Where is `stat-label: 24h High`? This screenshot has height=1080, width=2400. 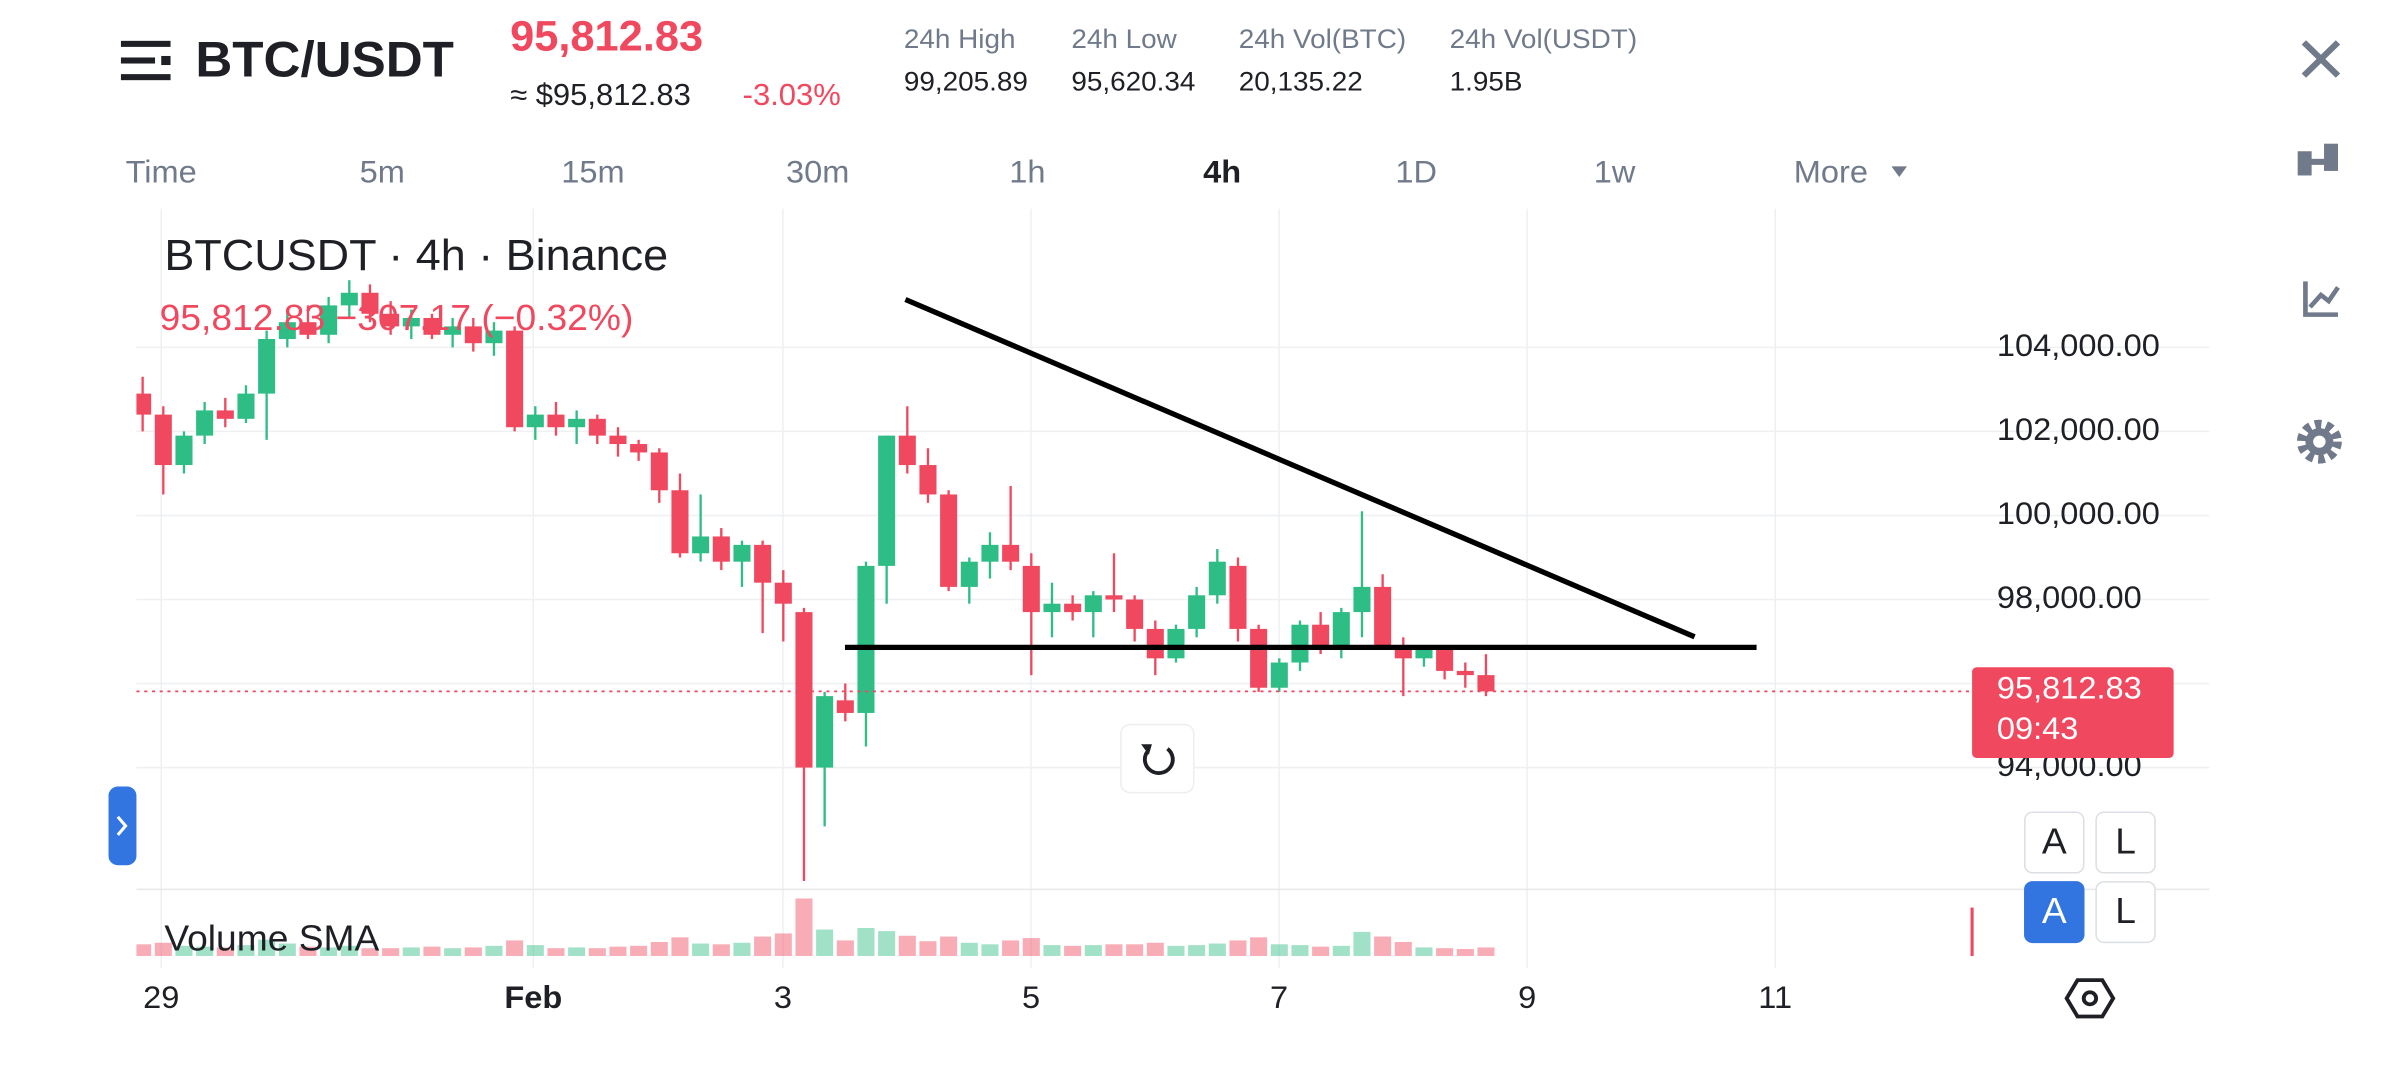
stat-label: 24h High is located at coordinates (960, 38).